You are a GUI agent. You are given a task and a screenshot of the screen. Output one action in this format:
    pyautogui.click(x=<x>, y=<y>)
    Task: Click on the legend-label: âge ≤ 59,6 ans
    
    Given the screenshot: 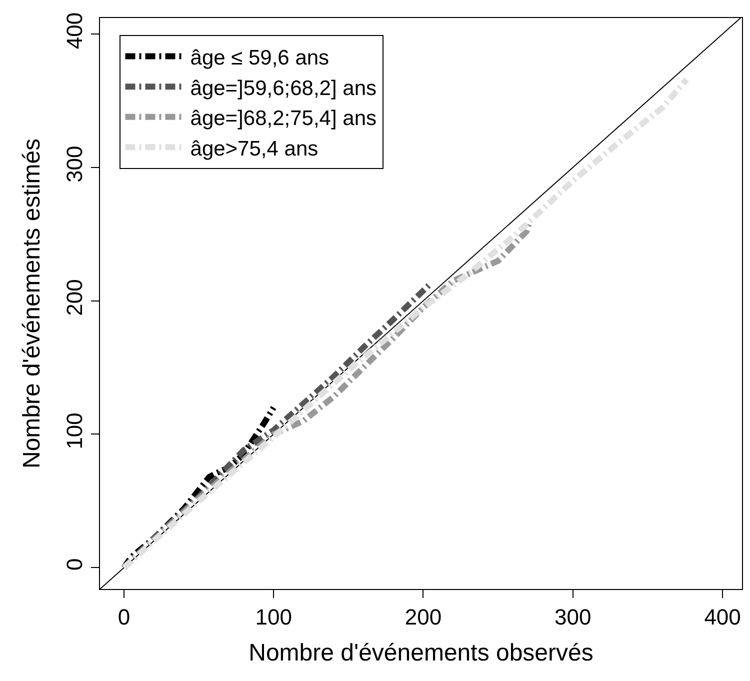 What is the action you would take?
    pyautogui.click(x=260, y=58)
    